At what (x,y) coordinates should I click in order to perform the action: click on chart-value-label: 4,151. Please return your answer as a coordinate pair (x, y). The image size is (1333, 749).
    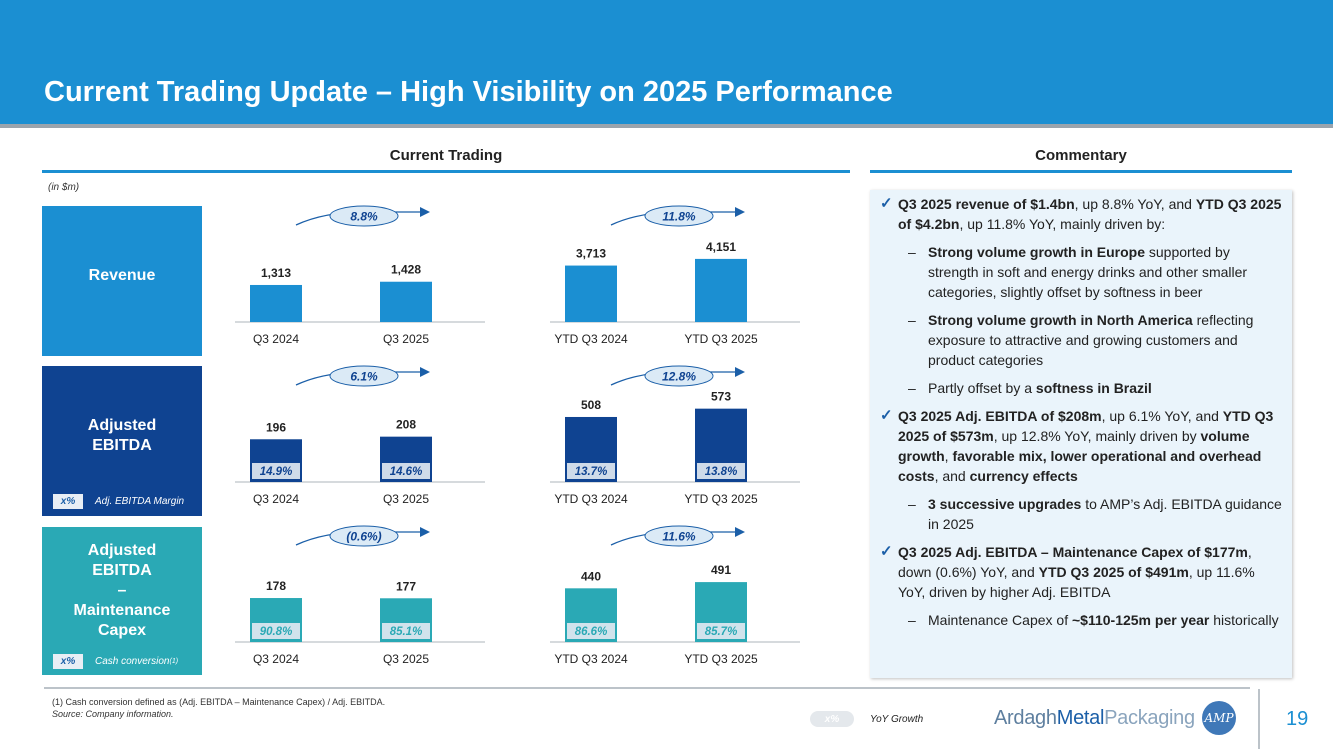
    Looking at the image, I should click on (721, 247).